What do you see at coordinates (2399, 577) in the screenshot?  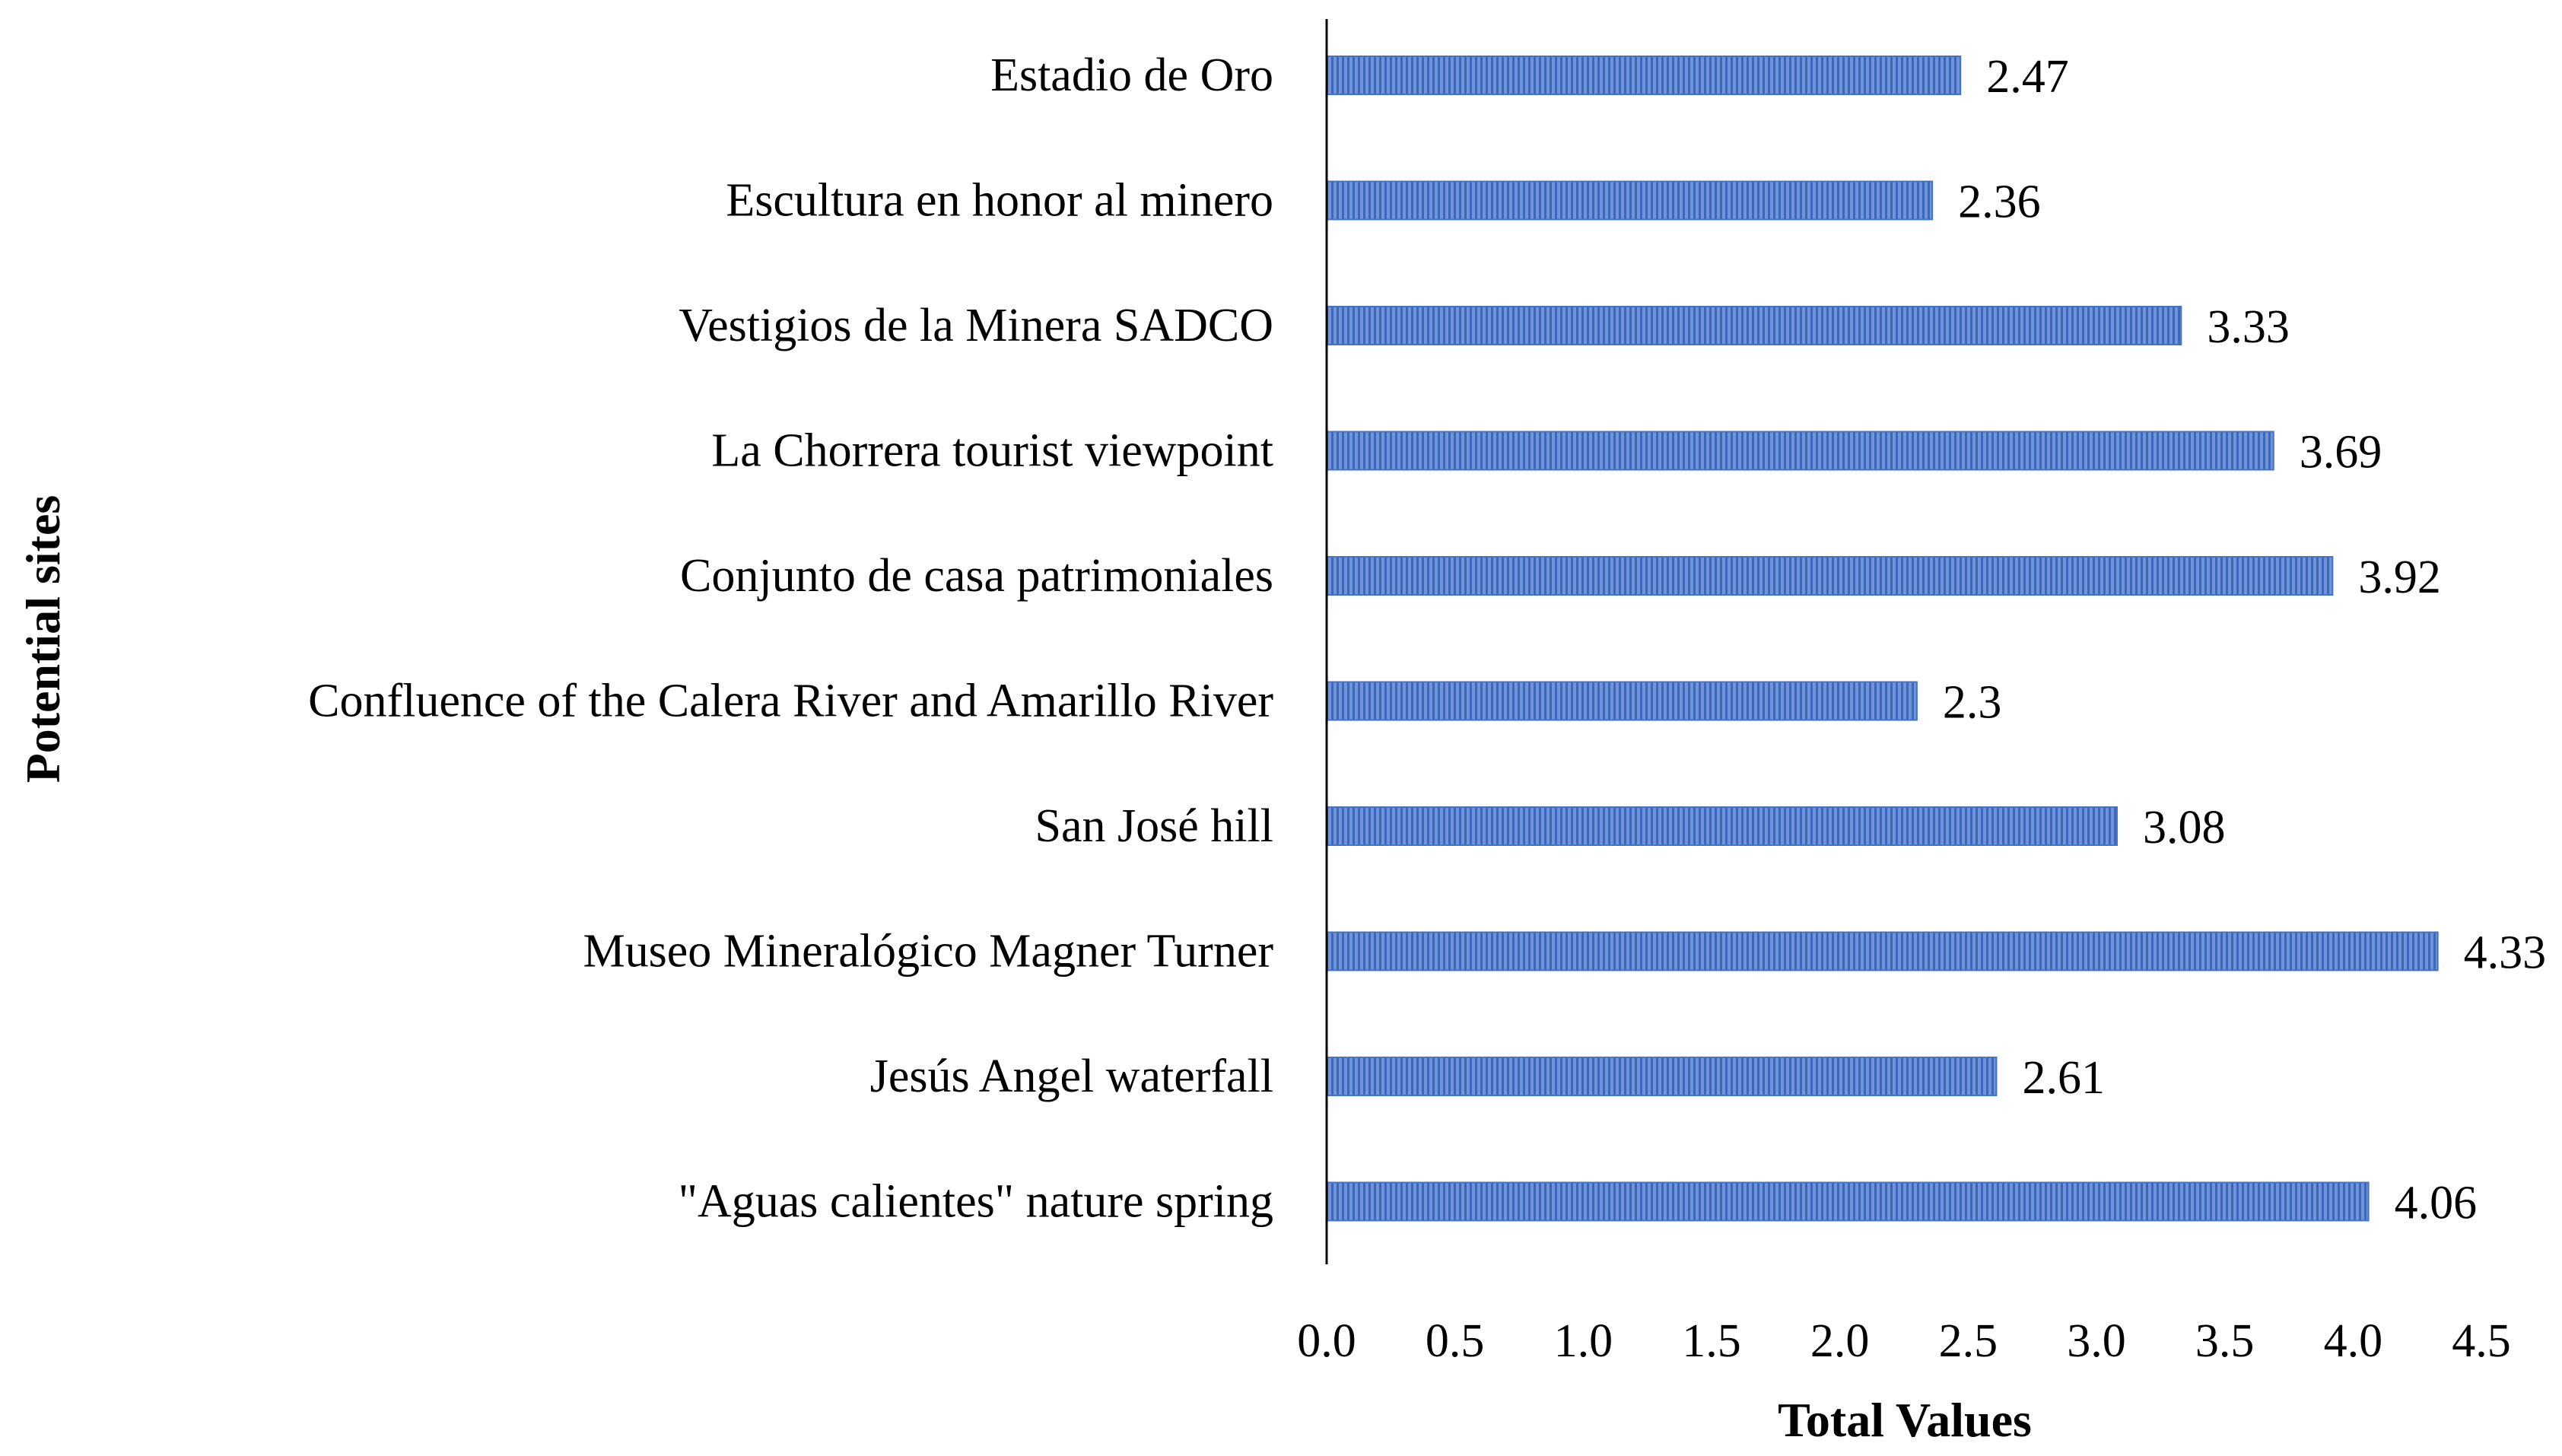 I see `data-label: 3.92` at bounding box center [2399, 577].